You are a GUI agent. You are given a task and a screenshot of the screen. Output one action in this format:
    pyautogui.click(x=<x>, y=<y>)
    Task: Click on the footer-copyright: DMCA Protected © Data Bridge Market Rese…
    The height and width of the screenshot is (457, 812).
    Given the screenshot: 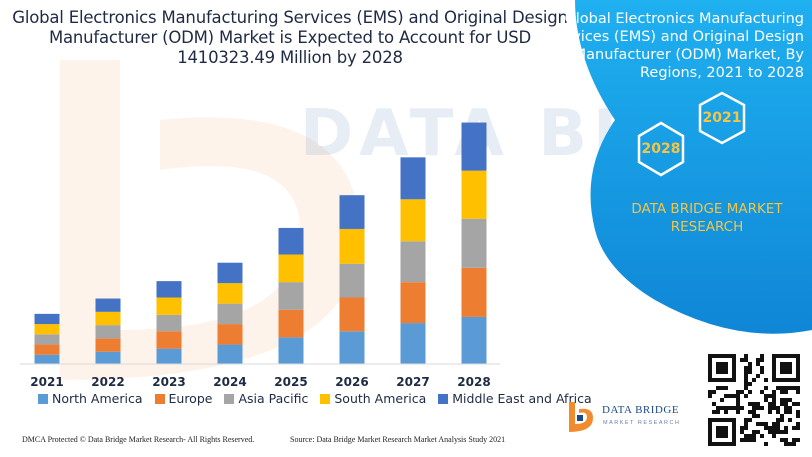 What is the action you would take?
    pyautogui.click(x=138, y=439)
    